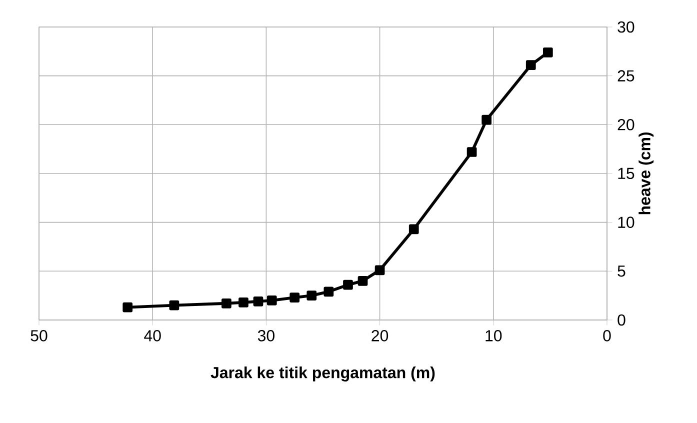 The width and height of the screenshot is (697, 423). What do you see at coordinates (152, 336) in the screenshot?
I see `x-tick-label: 40` at bounding box center [152, 336].